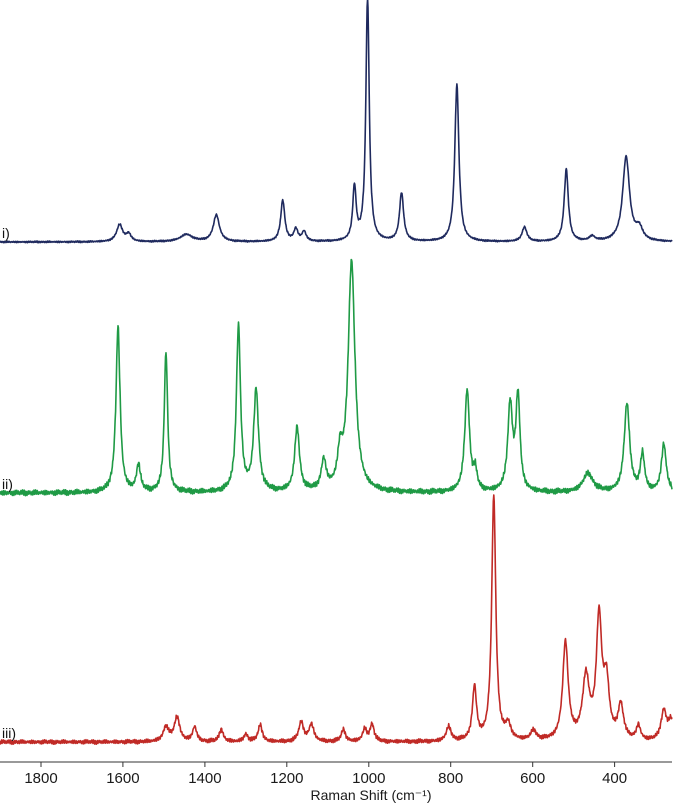  What do you see at coordinates (9, 733) in the screenshot?
I see `trace-label-3: iii)` at bounding box center [9, 733].